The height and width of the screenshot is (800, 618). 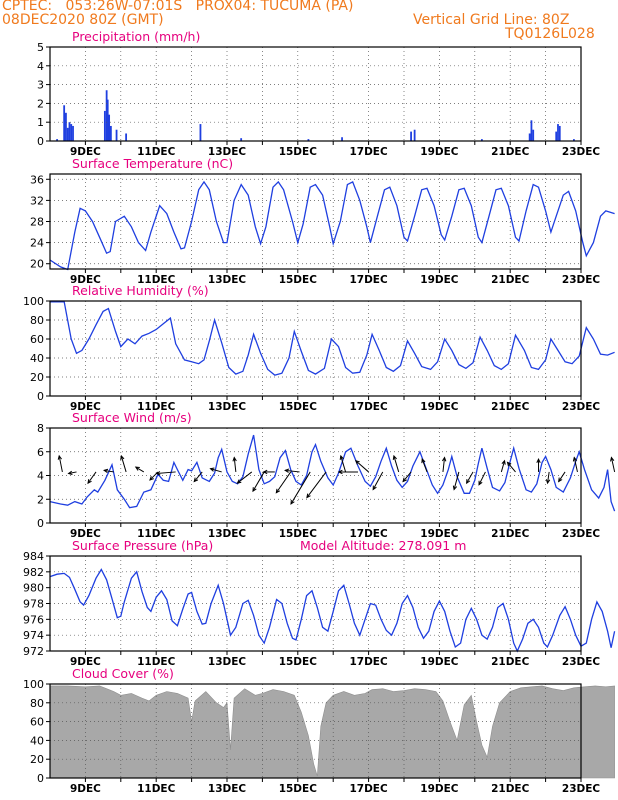 I want to click on series-line-temperature, so click(x=332, y=225).